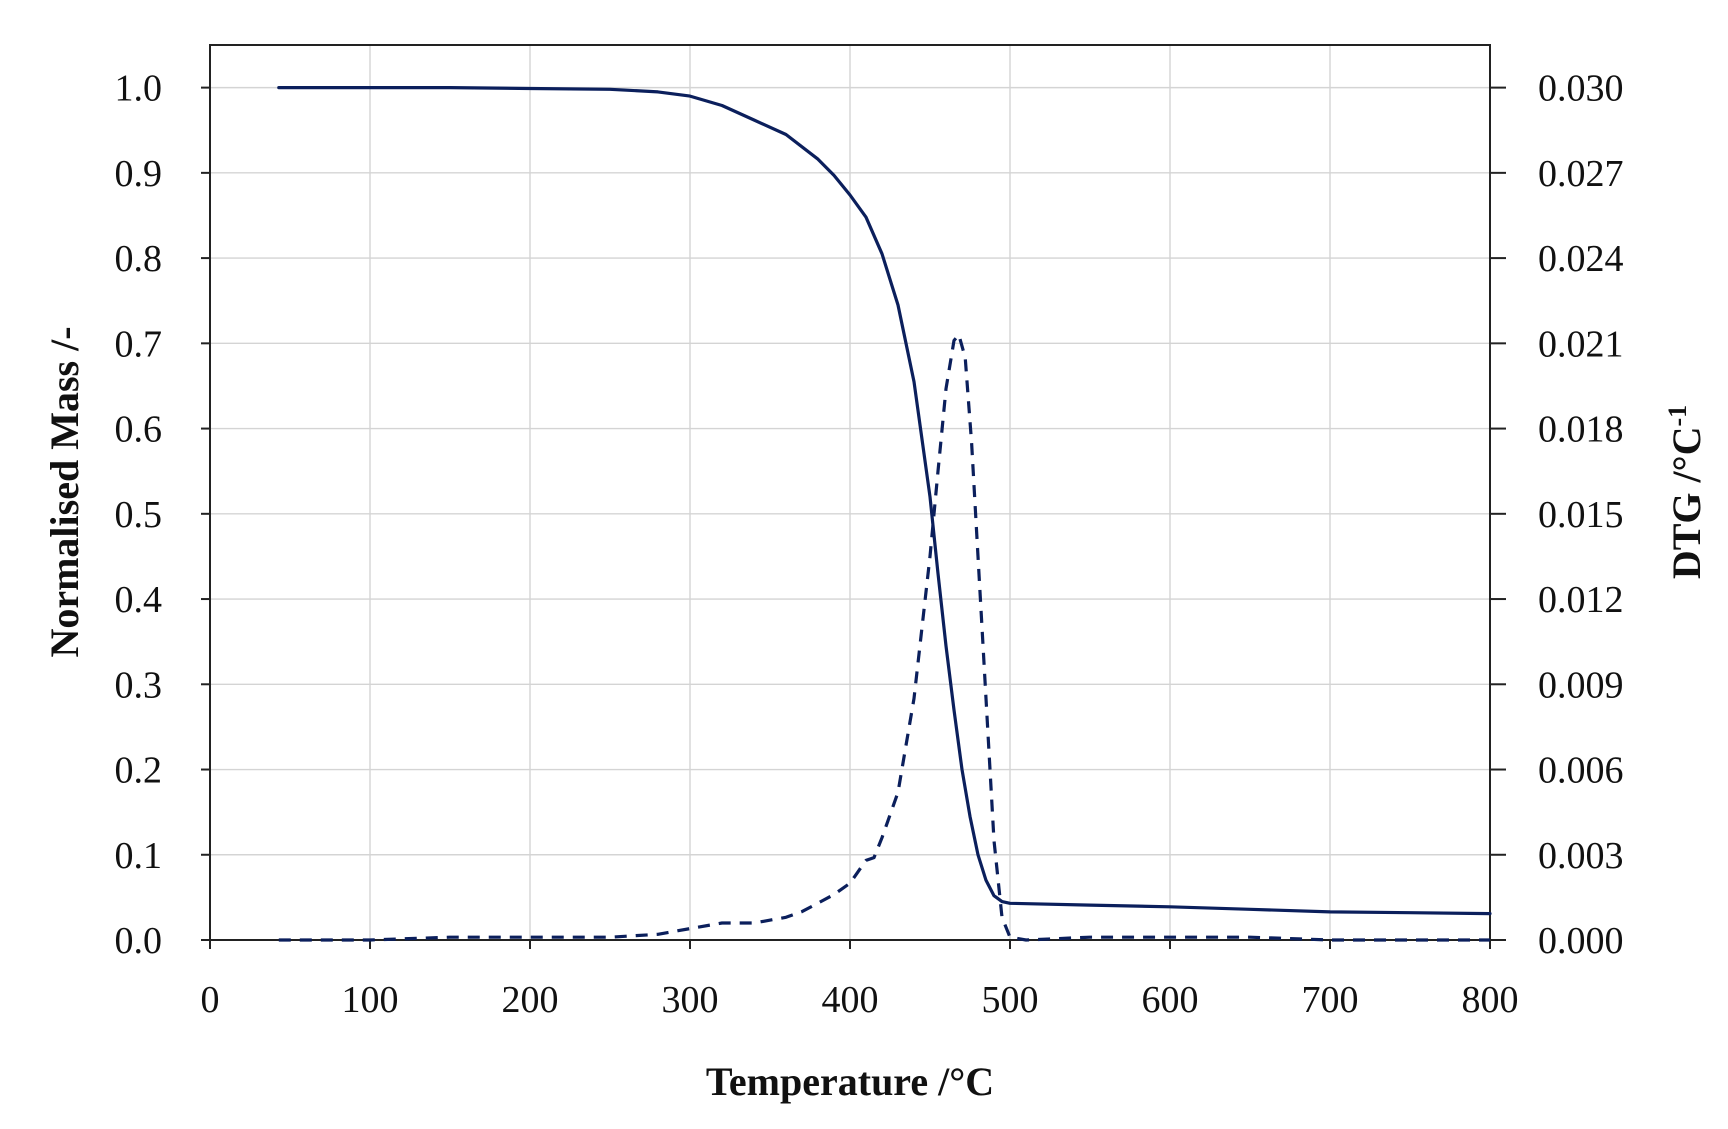 The height and width of the screenshot is (1129, 1728). I want to click on y2-tick-label: 0.021, so click(1581, 344).